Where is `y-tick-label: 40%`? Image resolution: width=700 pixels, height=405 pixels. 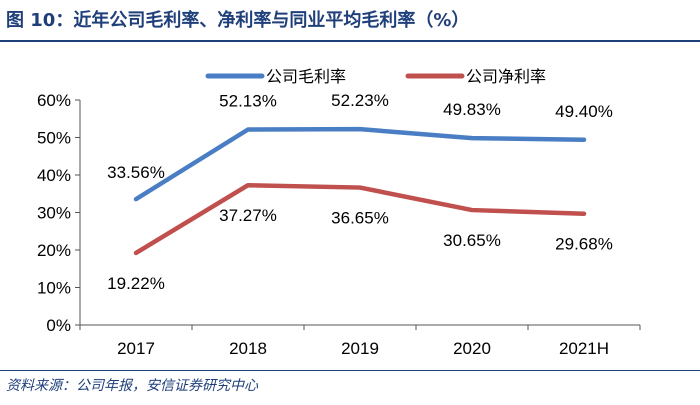 y-tick-label: 40% is located at coordinates (54, 175).